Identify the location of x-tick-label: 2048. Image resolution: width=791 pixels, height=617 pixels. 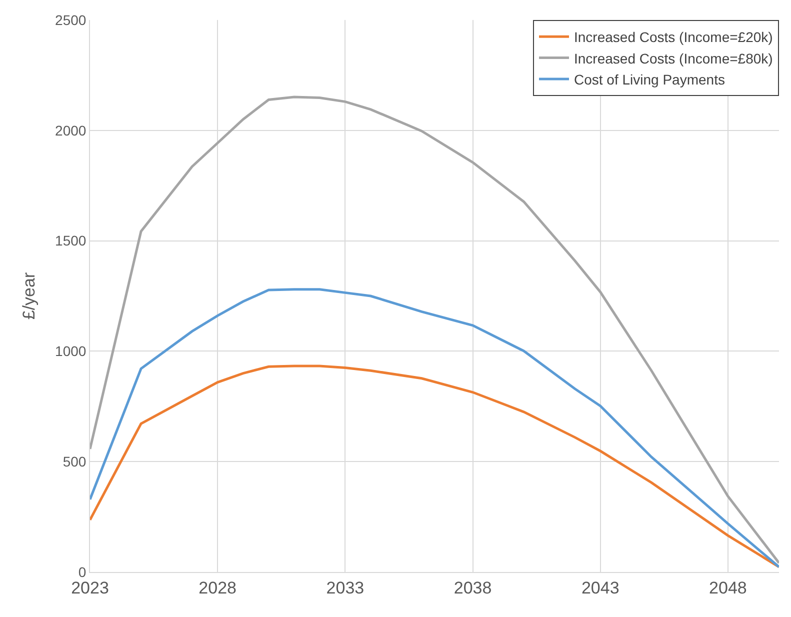
(728, 588).